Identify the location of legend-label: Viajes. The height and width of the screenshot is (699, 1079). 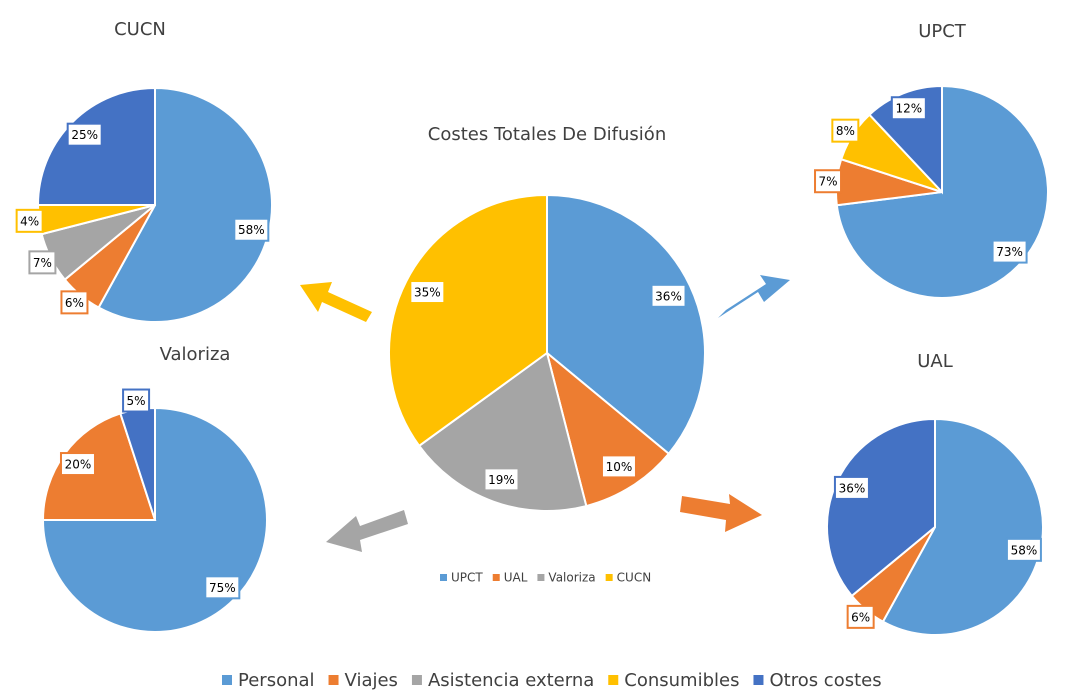
(371, 680).